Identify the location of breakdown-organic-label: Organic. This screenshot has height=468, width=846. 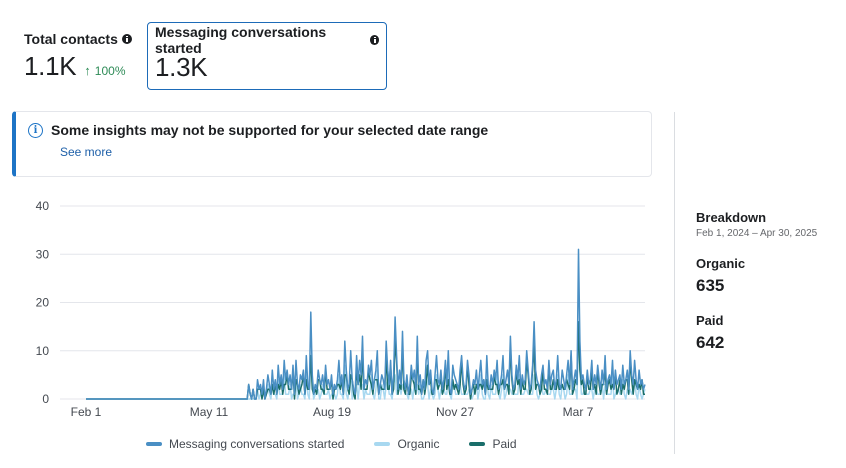
(721, 263).